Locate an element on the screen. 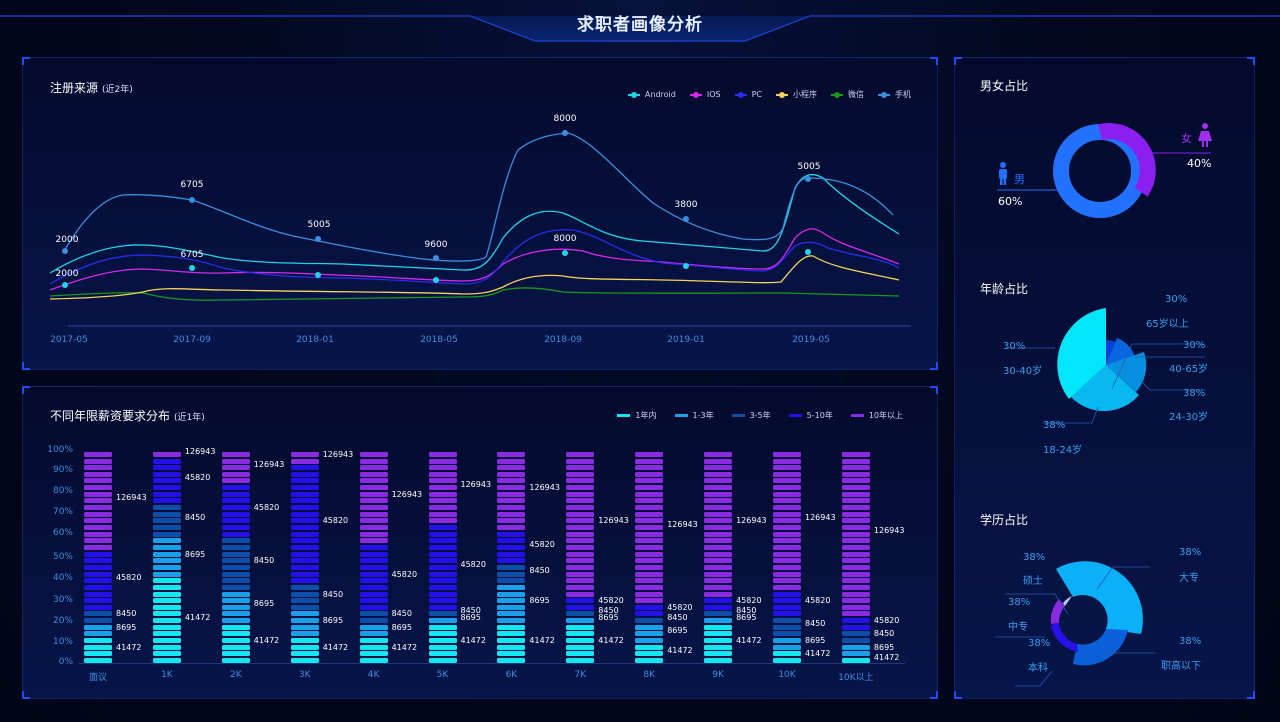 This screenshot has width=1280, height=722. female-icon is located at coordinates (1205, 135).